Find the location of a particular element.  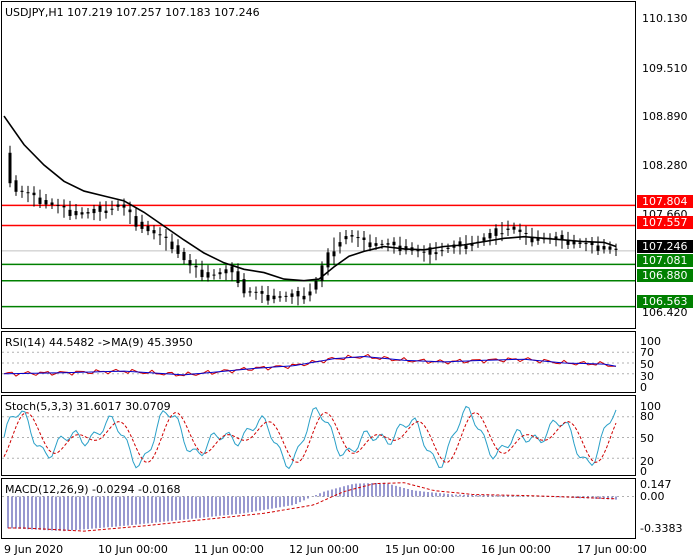

svg-text: 107.081 is located at coordinates (665, 260).